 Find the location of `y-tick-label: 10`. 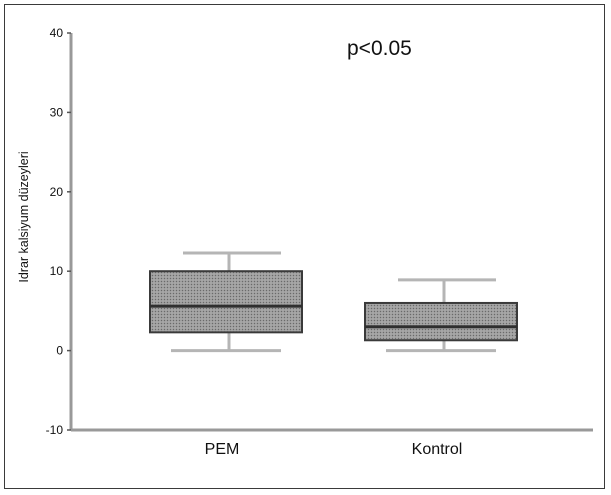

y-tick-label: 10 is located at coordinates (57, 271).